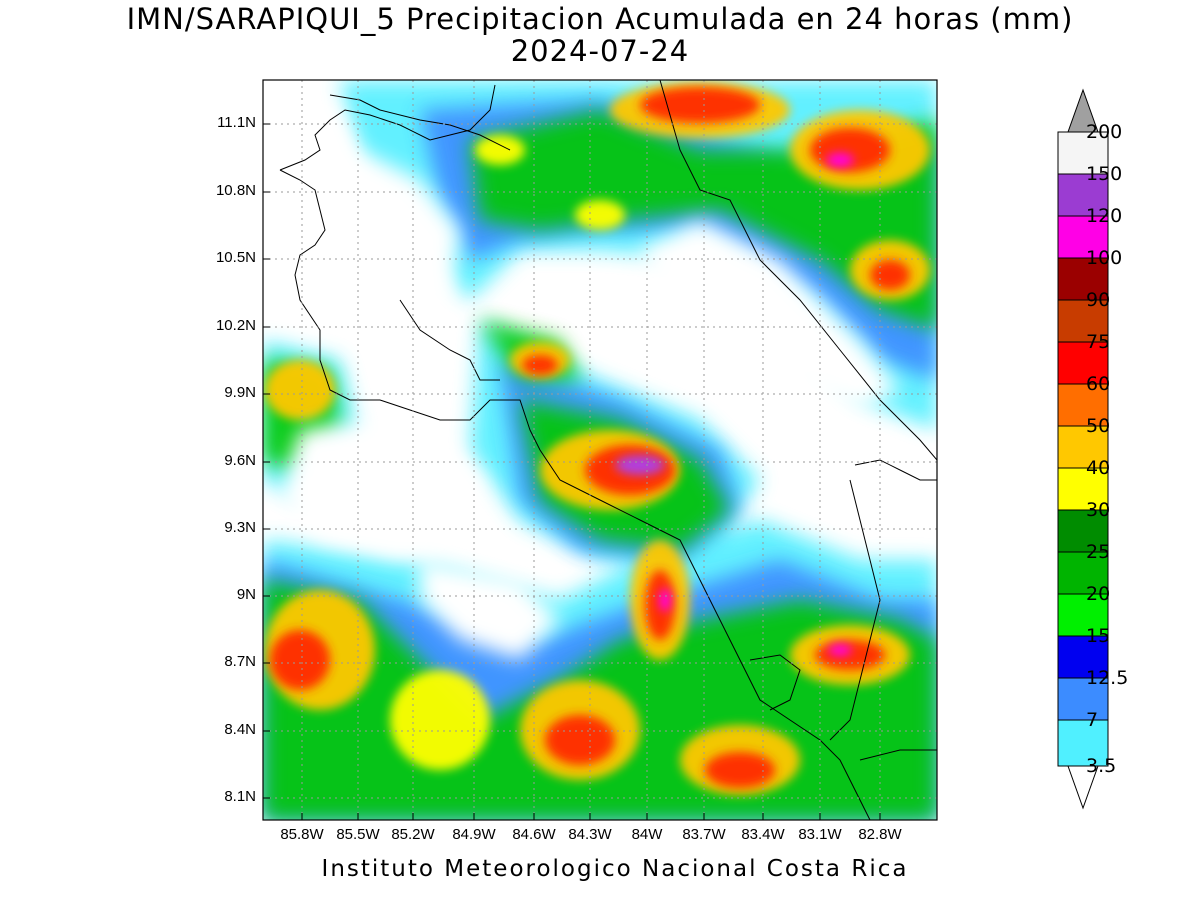 Image resolution: width=1200 pixels, height=900 pixels. Describe the element at coordinates (240, 661) in the screenshot. I see `lat-label: 8.7N` at that location.